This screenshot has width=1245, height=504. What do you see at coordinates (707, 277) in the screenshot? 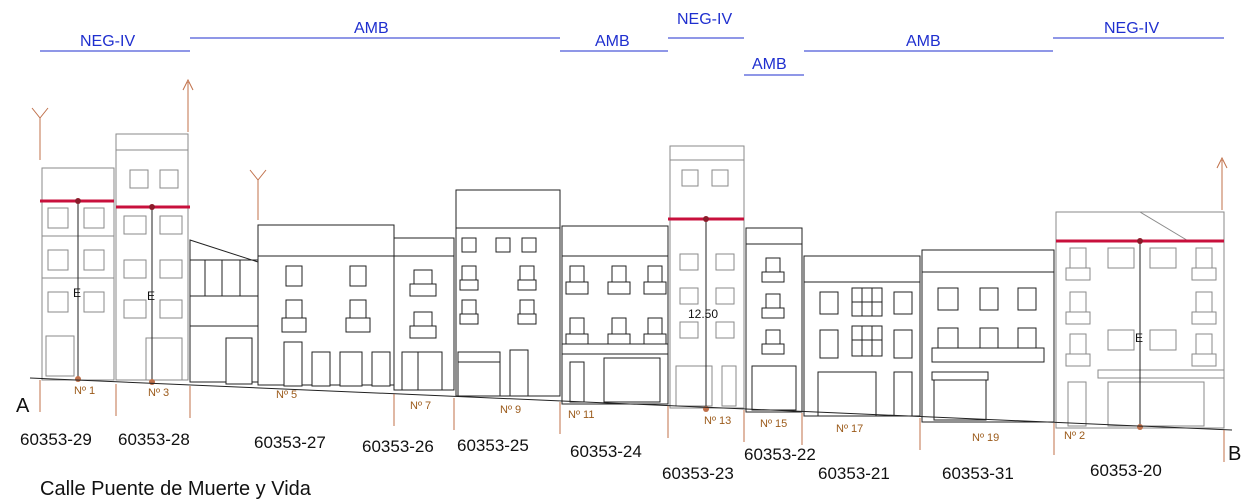
I see `building-n13` at bounding box center [707, 277].